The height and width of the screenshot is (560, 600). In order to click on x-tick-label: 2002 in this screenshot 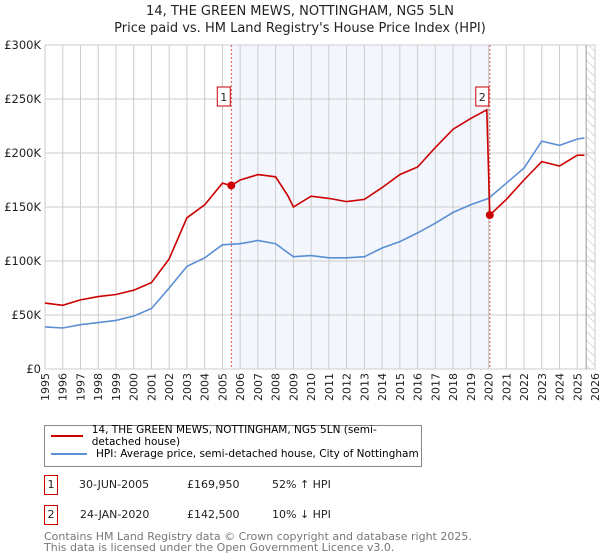, I will do `click(169, 387)`.